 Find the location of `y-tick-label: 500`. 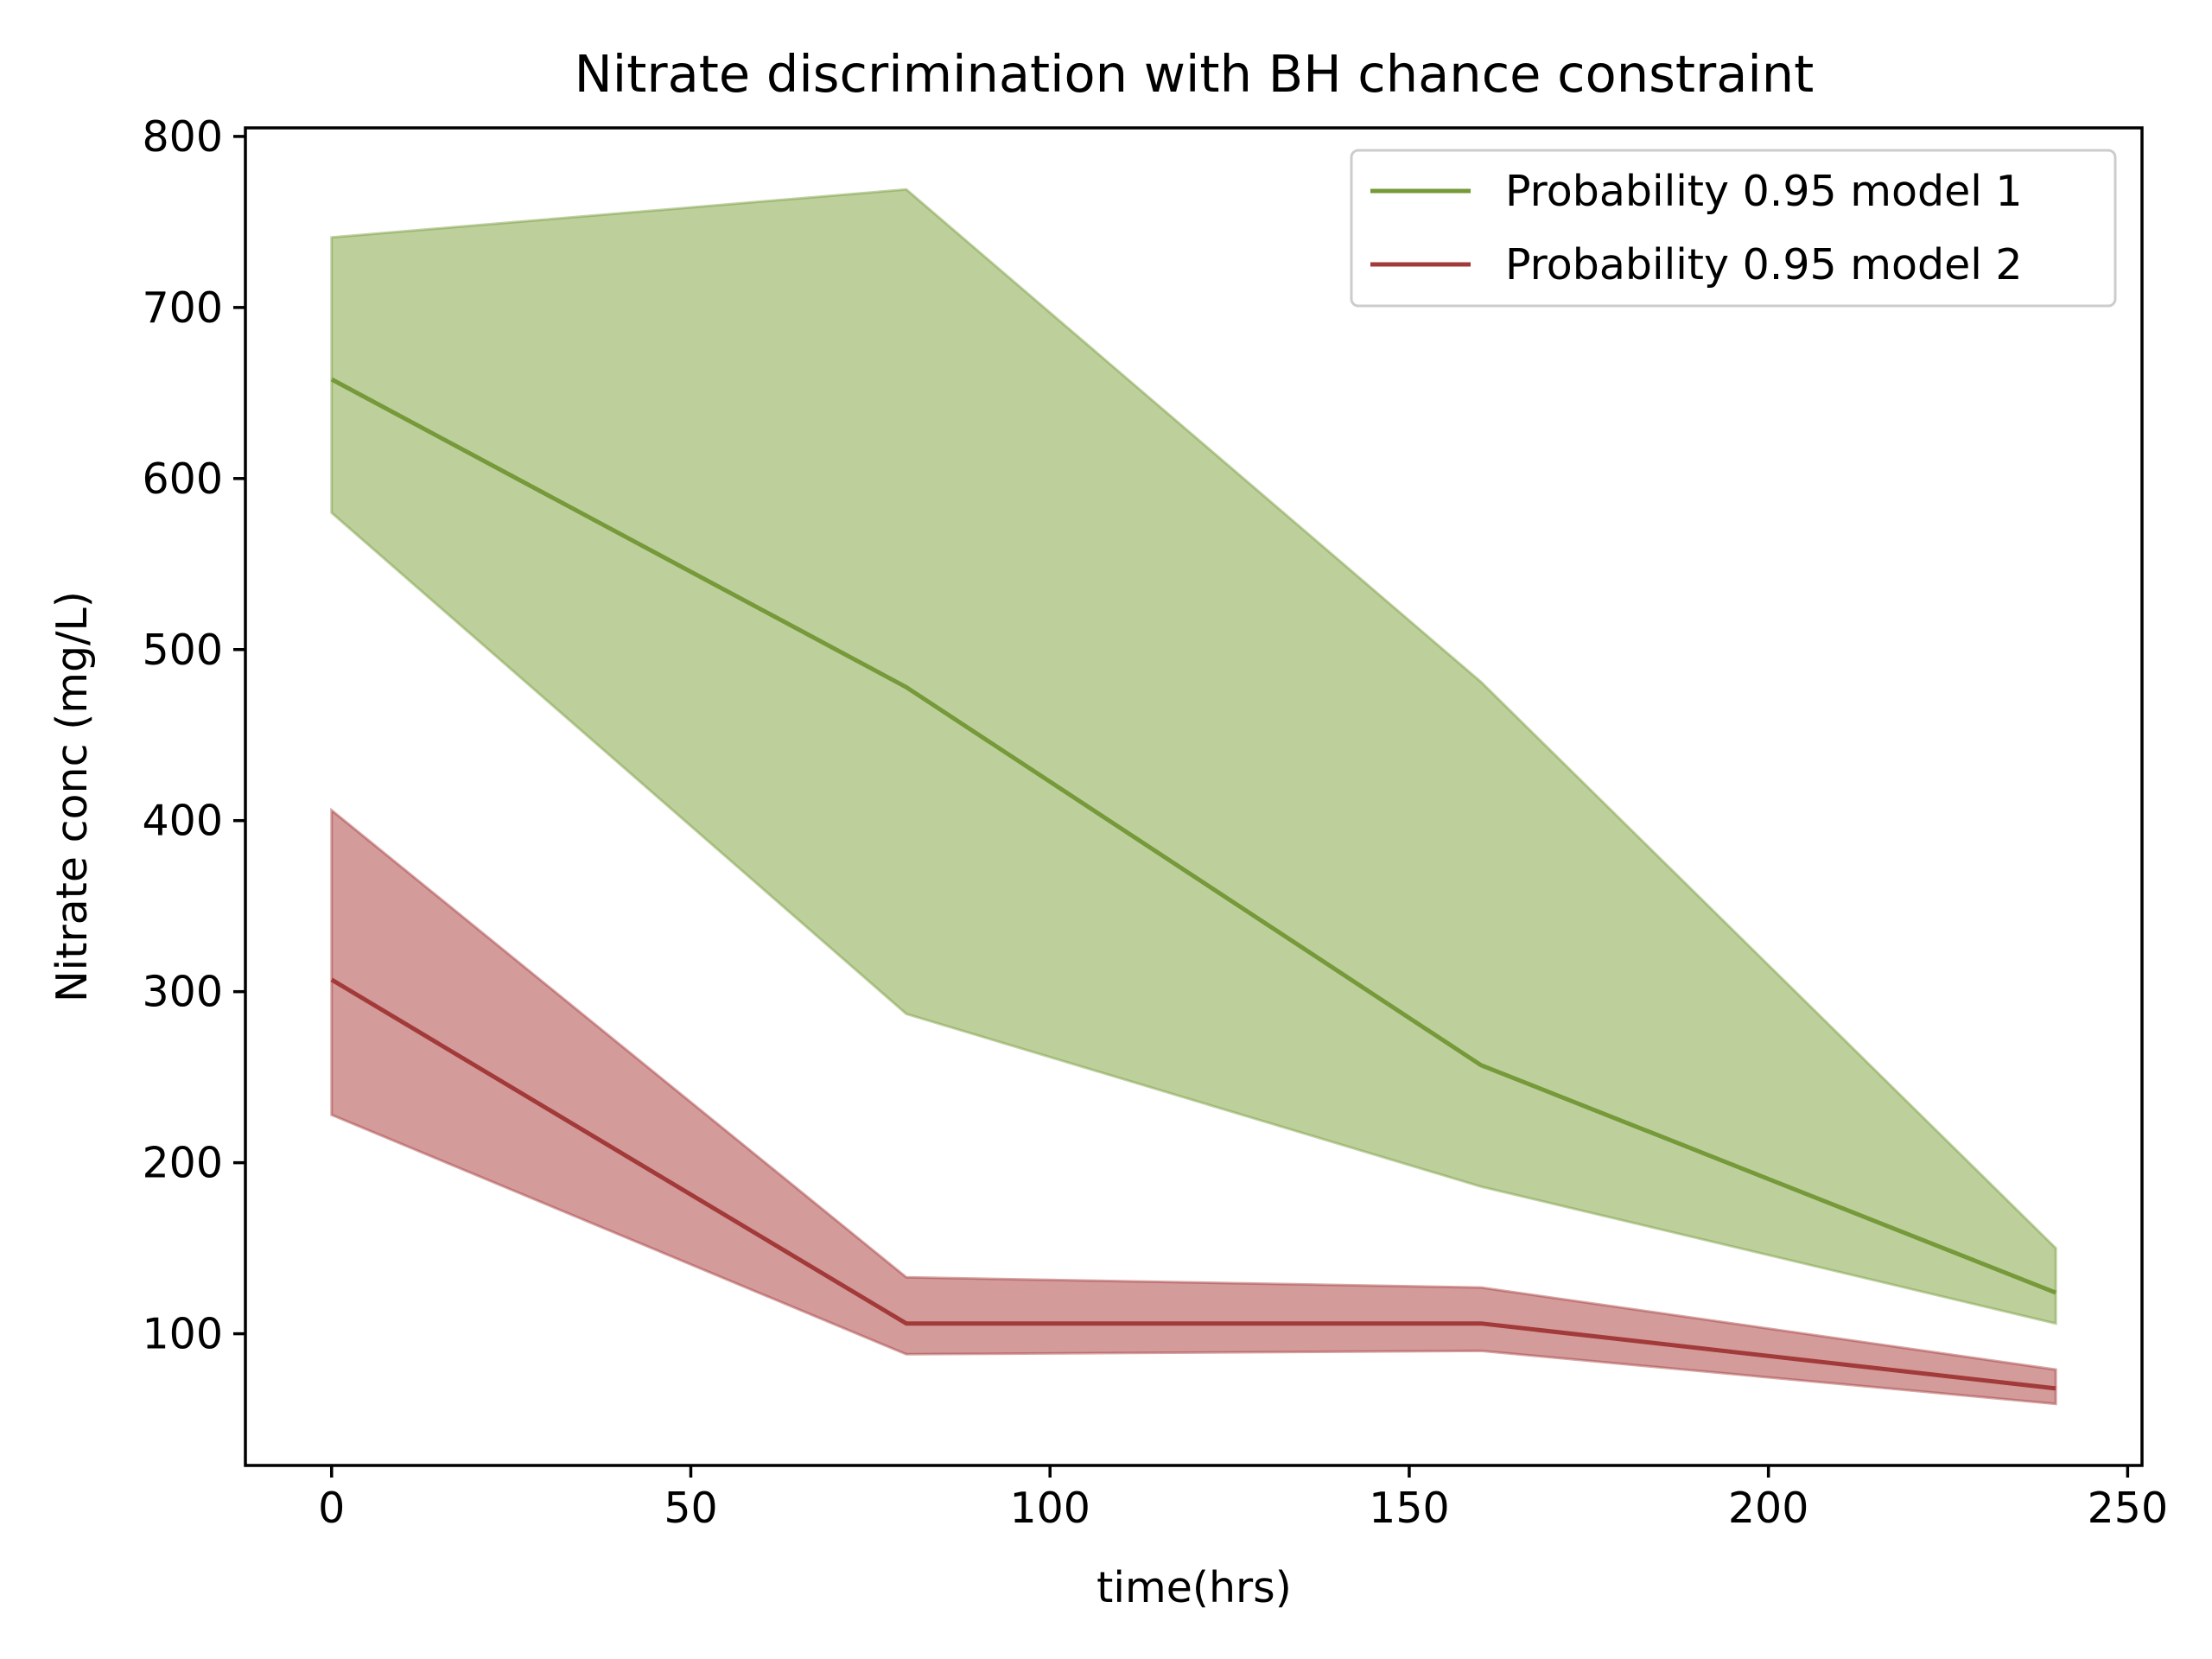

y-tick-label: 500 is located at coordinates (182, 650).